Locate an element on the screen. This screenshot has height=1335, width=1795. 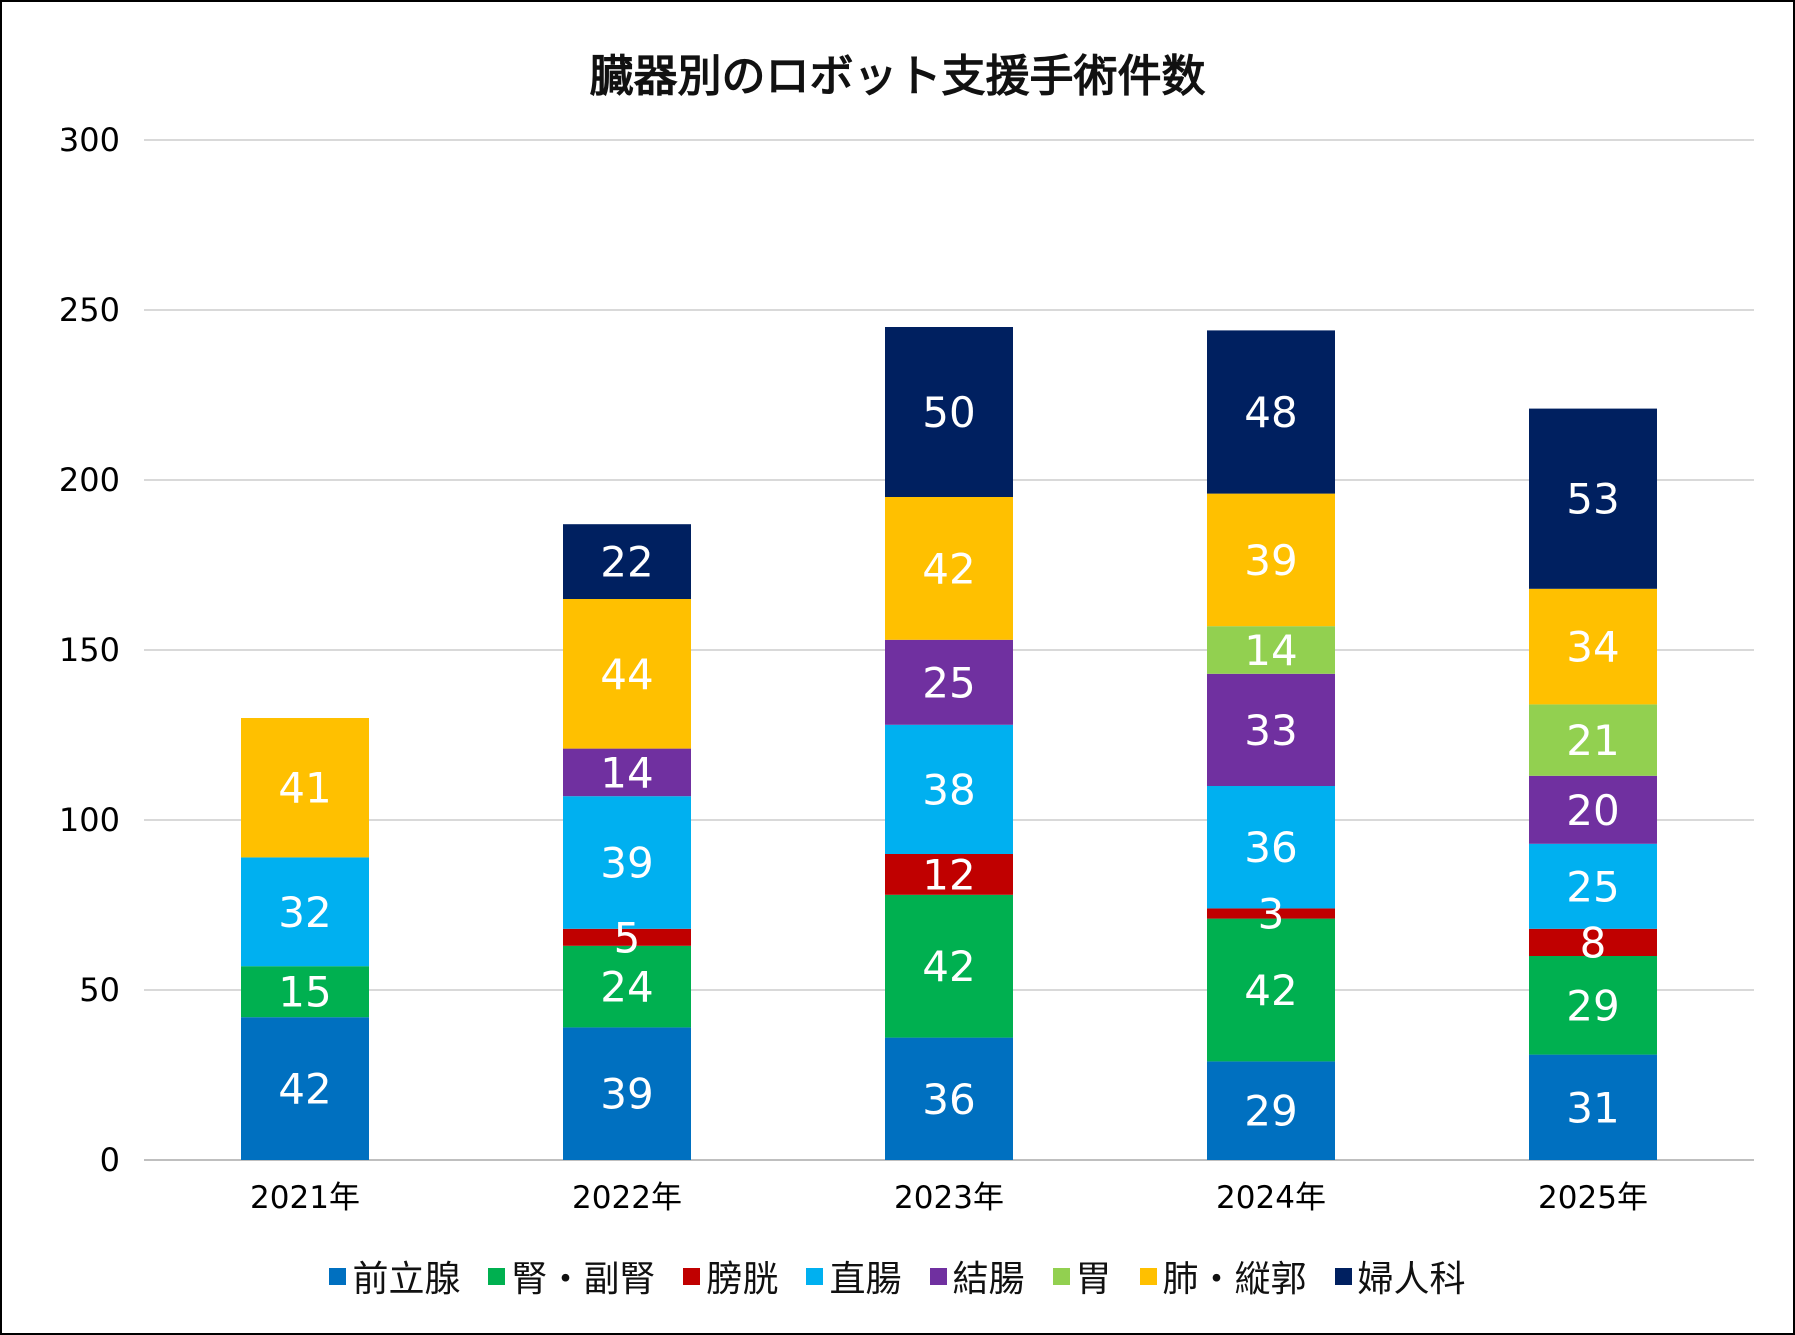
data-label: 48 is located at coordinates (1270, 412).